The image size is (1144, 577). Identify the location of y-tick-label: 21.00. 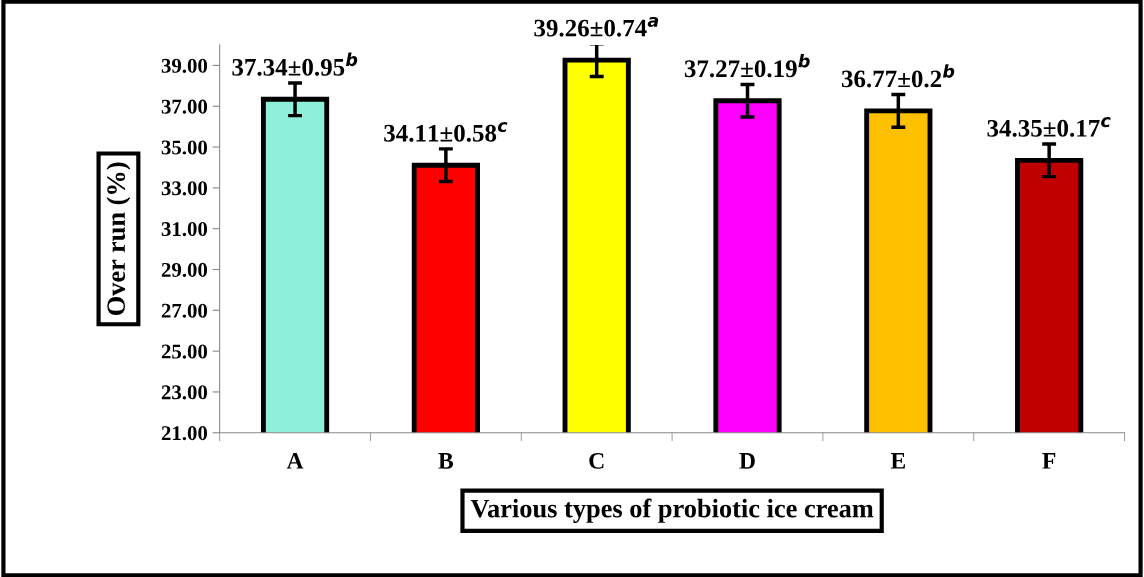
(184, 433).